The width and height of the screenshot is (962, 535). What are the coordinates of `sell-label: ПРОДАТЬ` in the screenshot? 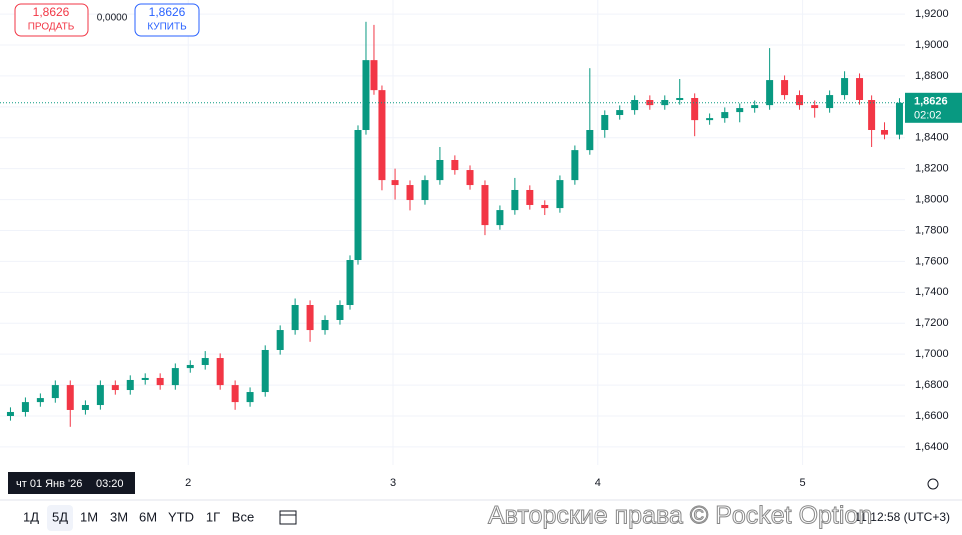 It's located at (51, 27).